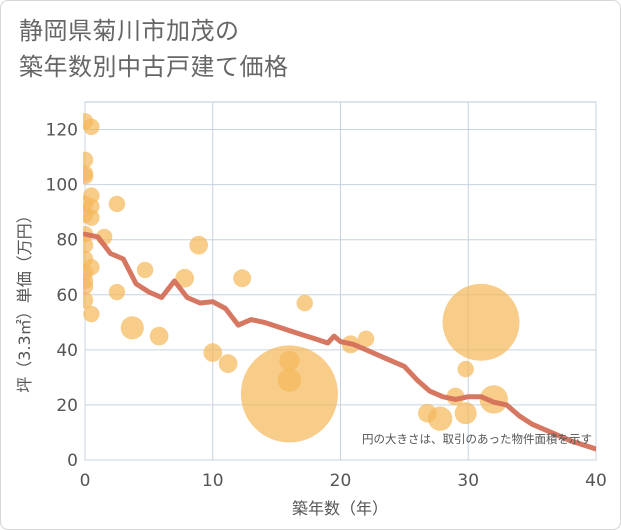 Image resolution: width=621 pixels, height=530 pixels. I want to click on chart-annotation: 円の大きさは、取引のあった物件面積を示す, so click(477, 439).